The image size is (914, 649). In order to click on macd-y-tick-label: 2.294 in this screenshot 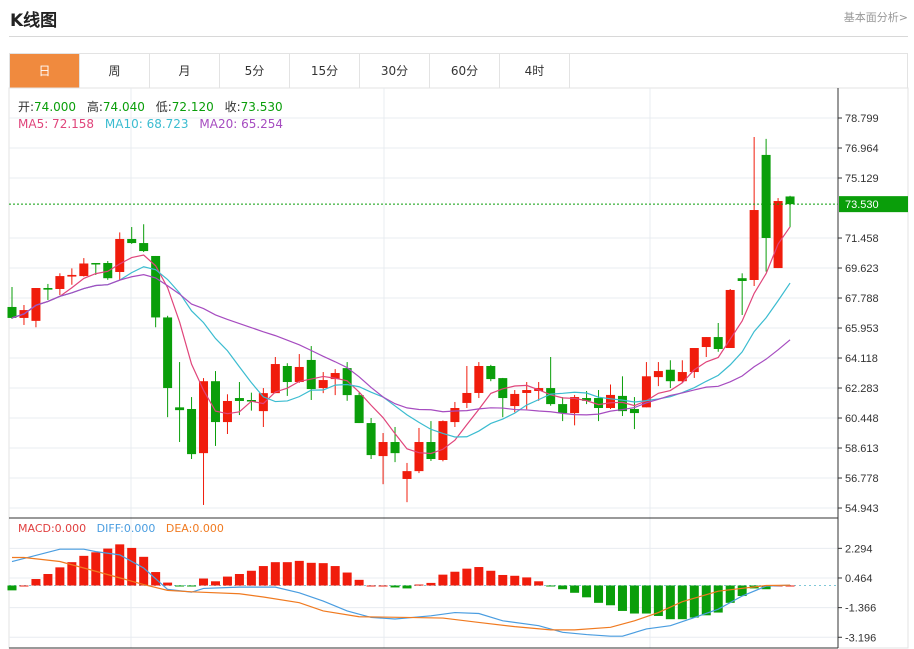, I will do `click(859, 549)`.